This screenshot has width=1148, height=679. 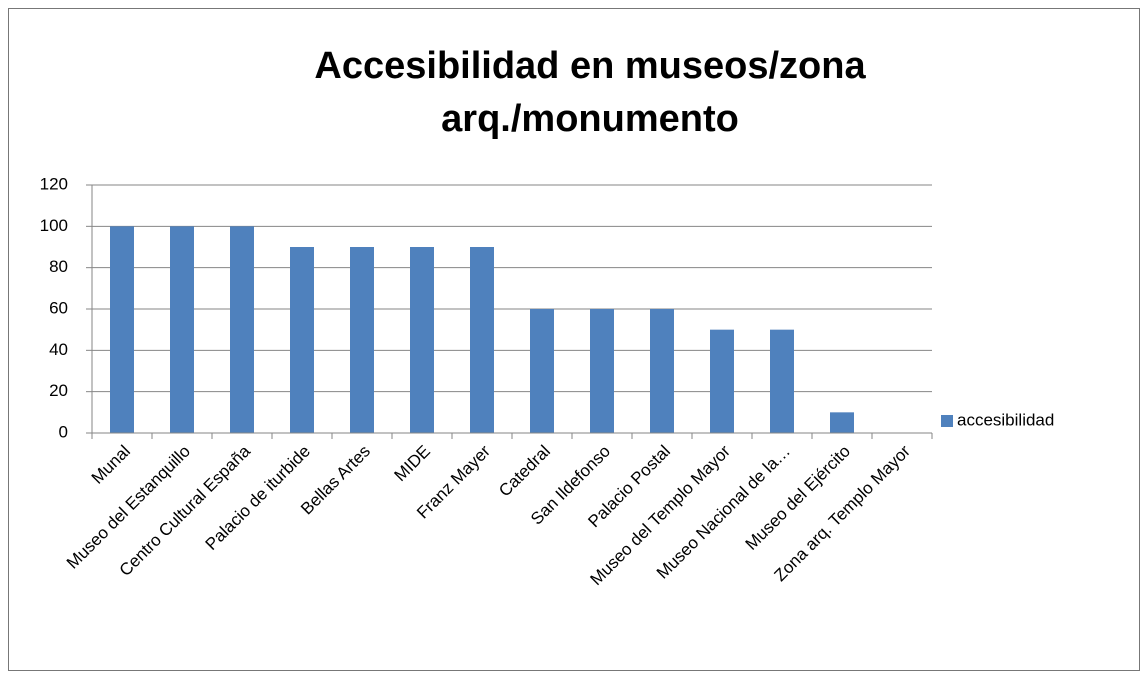 What do you see at coordinates (58, 307) in the screenshot?
I see `y-tick-label: 60` at bounding box center [58, 307].